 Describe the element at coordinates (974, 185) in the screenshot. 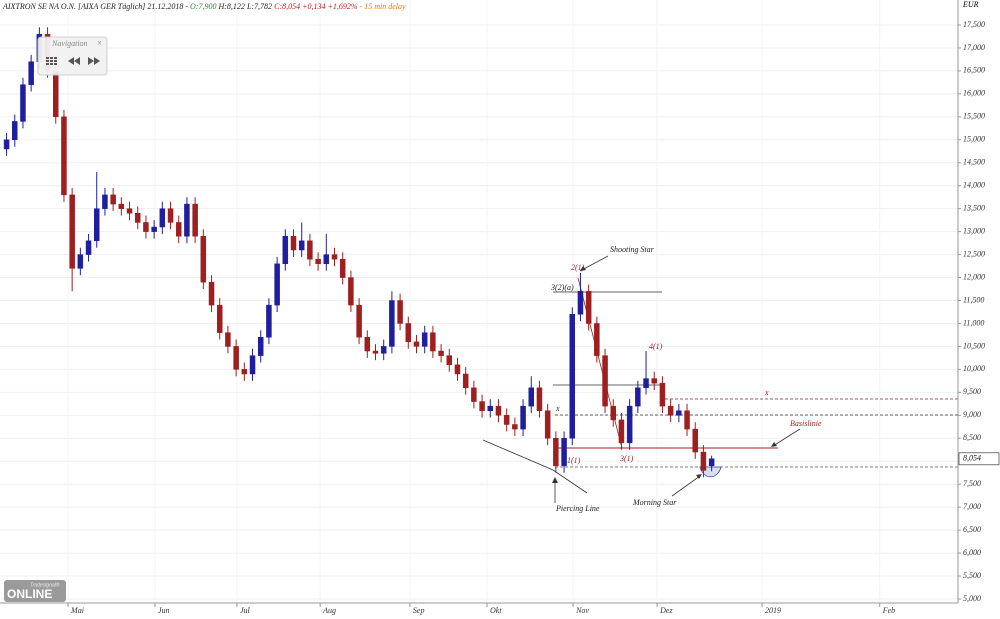

I see `y-tick-label: 14,000` at that location.